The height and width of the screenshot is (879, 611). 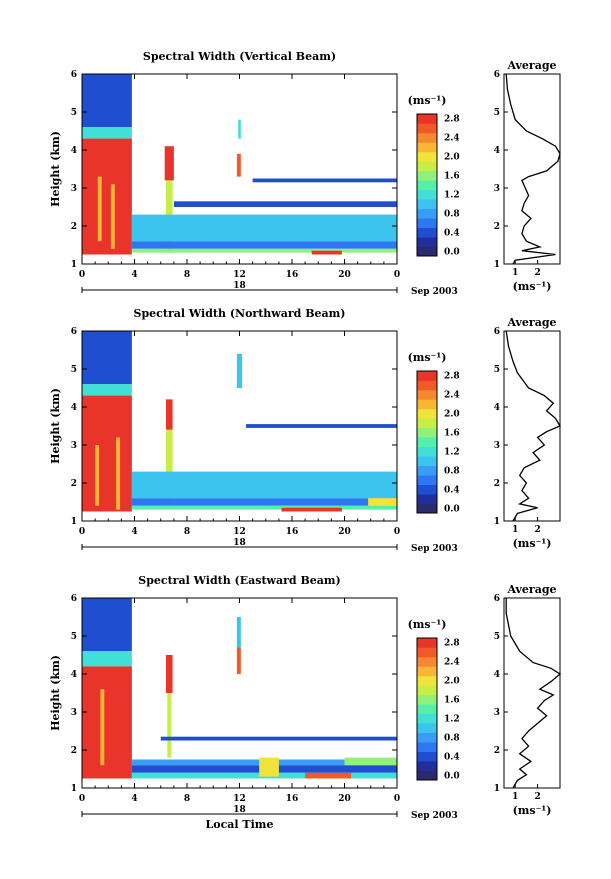 I want to click on avg-y-tick-label: 3, so click(x=497, y=189).